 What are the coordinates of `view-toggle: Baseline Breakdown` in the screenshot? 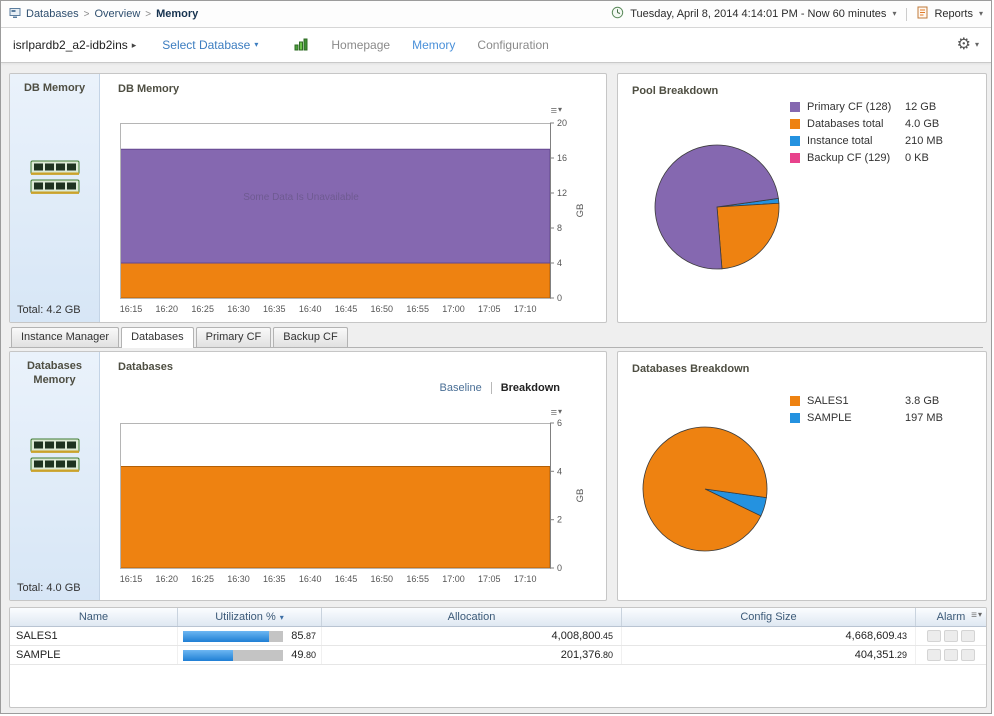 It's located at (499, 388).